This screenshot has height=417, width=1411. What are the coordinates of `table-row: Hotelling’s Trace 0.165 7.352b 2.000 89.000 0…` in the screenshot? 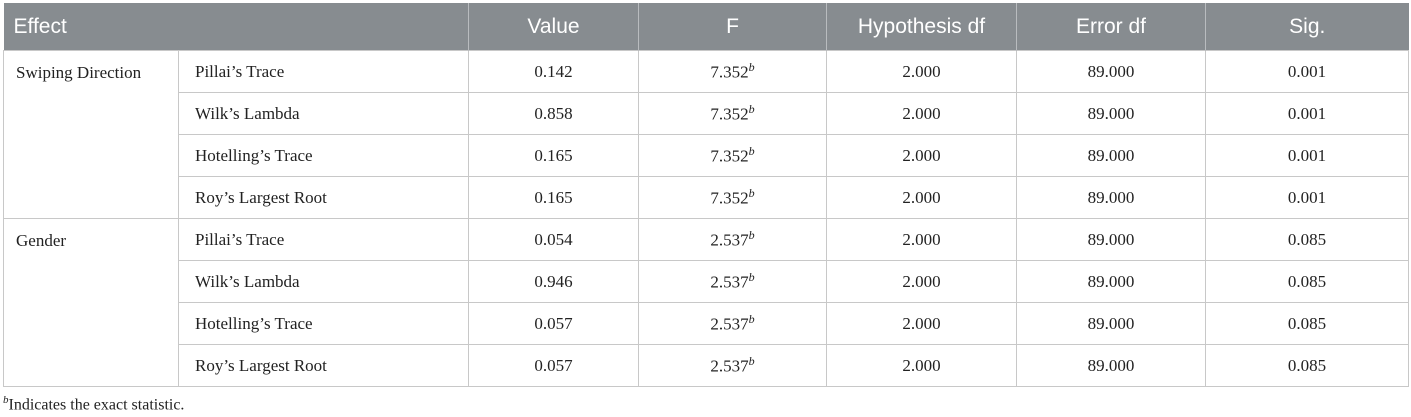 It's located at (706, 155).